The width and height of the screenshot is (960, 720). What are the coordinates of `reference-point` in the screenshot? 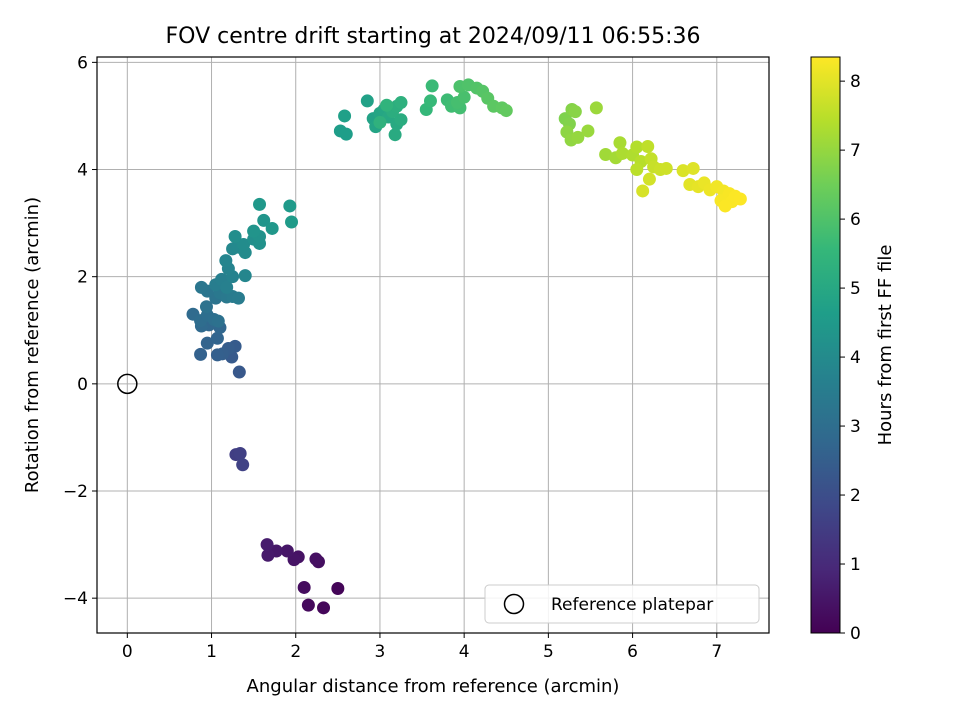 It's located at (127, 384).